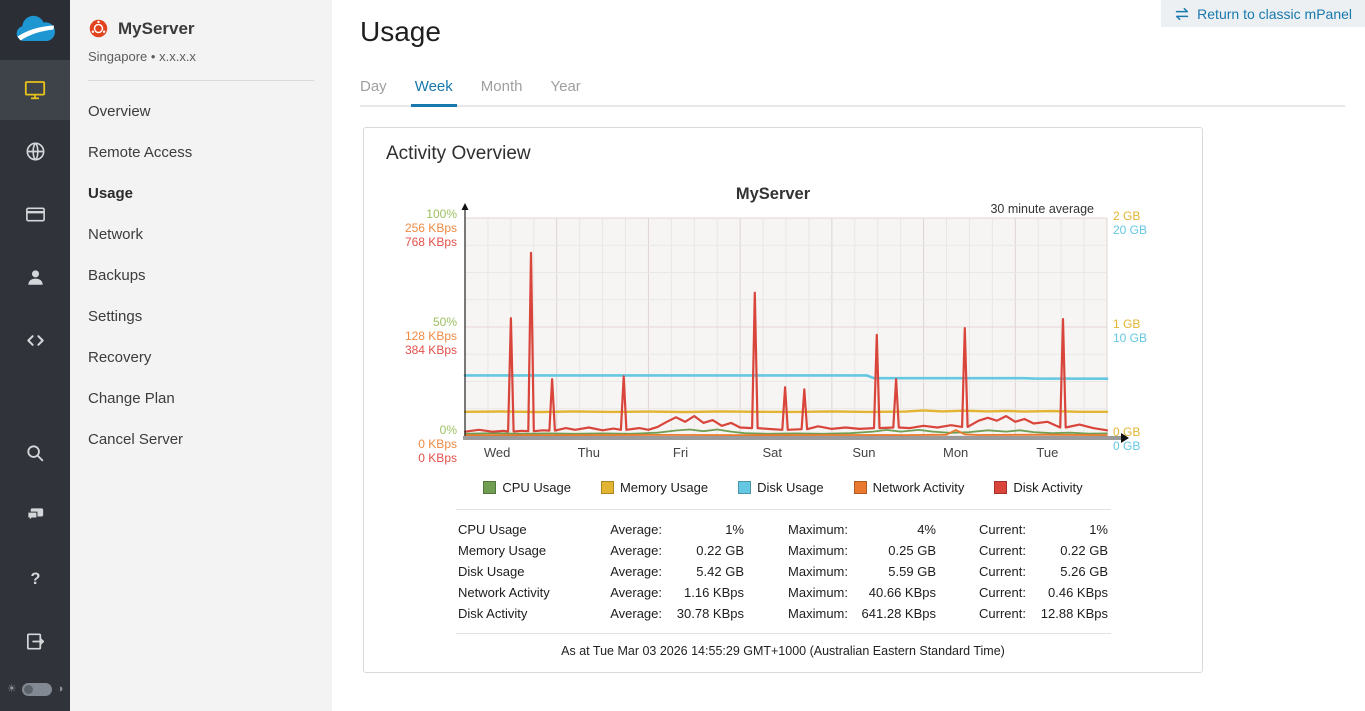 The height and width of the screenshot is (711, 1365). What do you see at coordinates (98, 28) in the screenshot?
I see `ubuntu-icon` at bounding box center [98, 28].